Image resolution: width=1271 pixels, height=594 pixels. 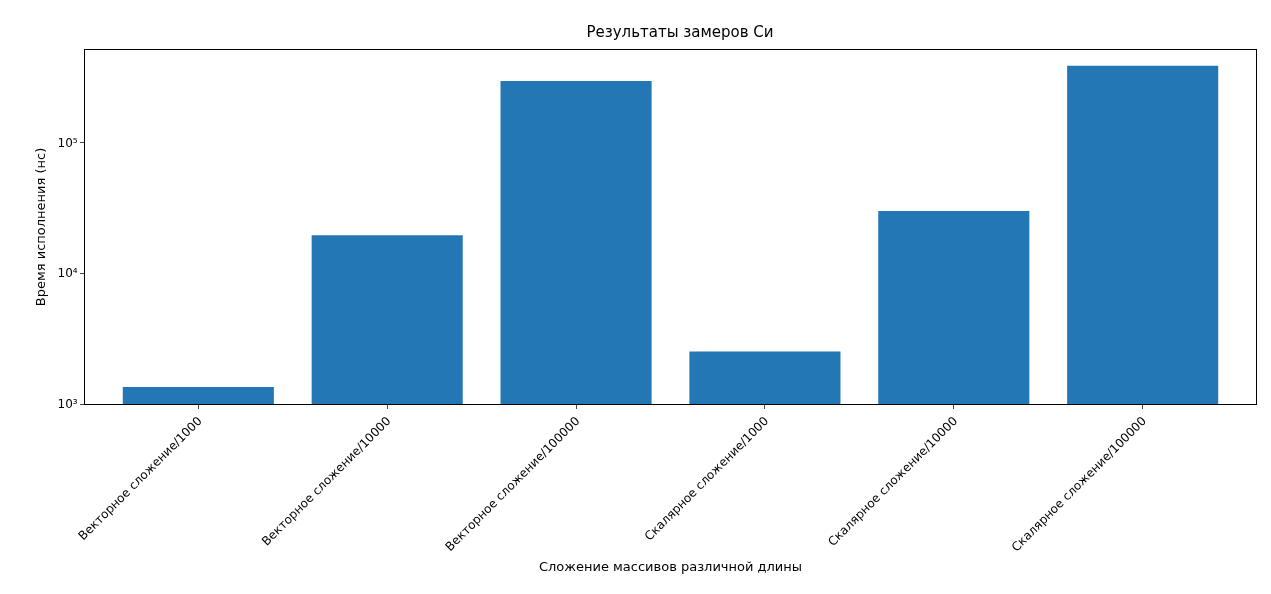 I want to click on y-tick-label: 10⁵, so click(x=67, y=142).